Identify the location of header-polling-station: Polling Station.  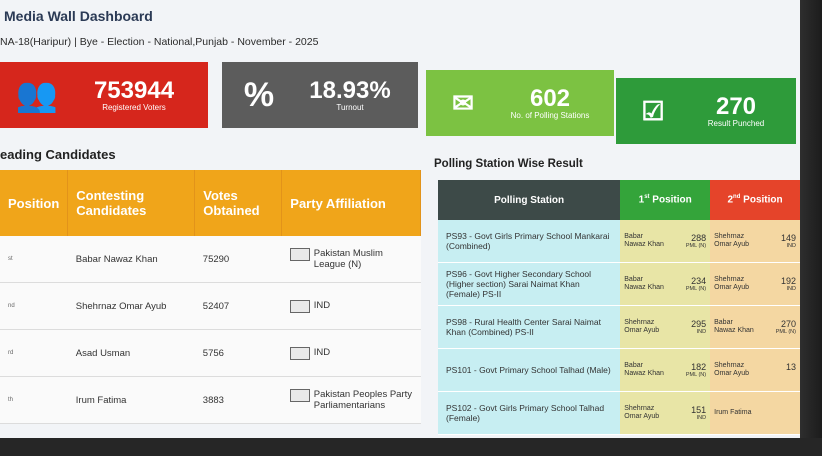
(529, 200).